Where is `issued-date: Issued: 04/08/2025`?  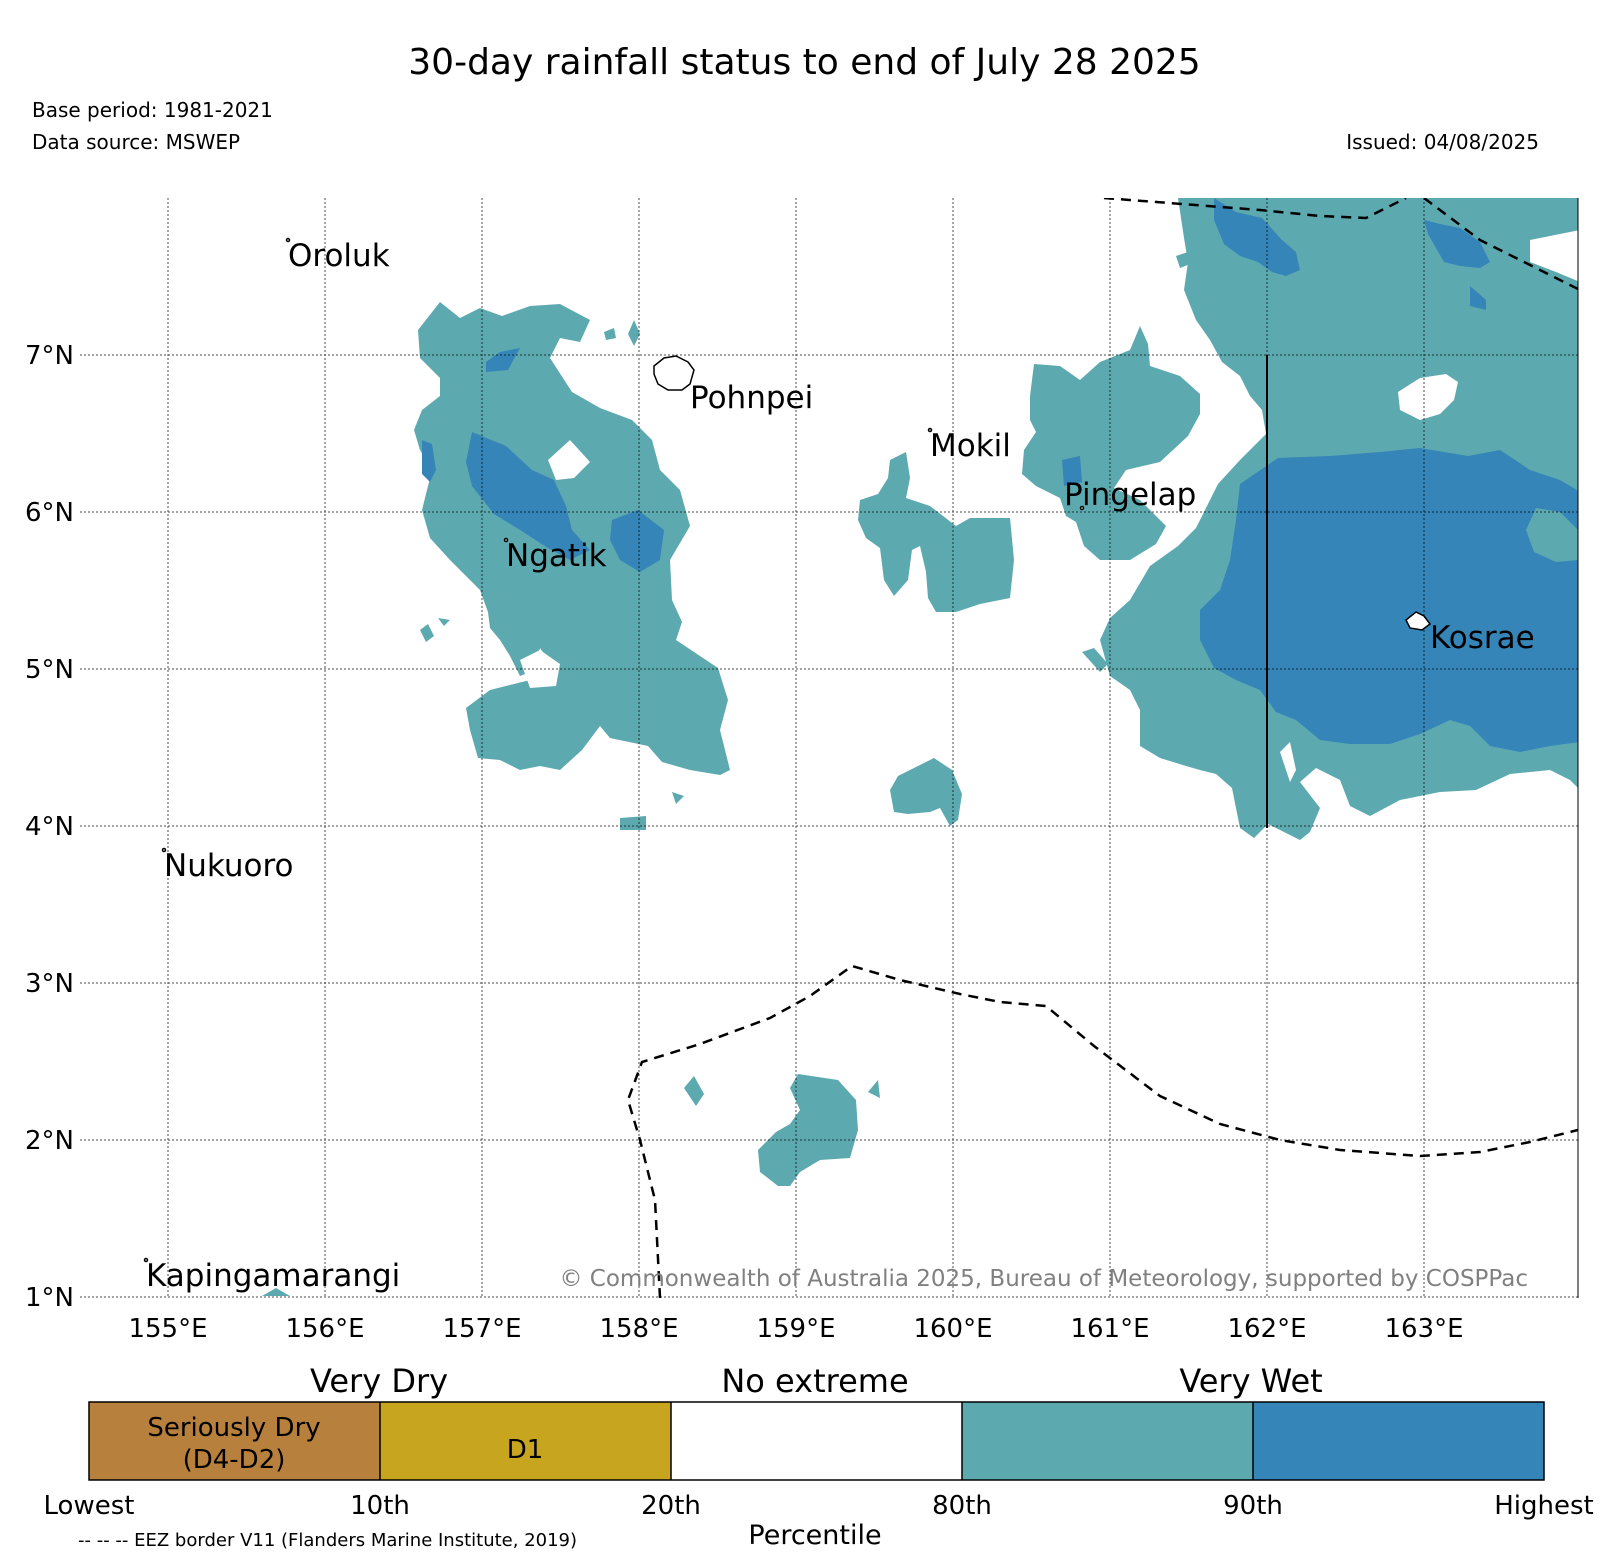 issued-date: Issued: 04/08/2025 is located at coordinates (1442, 142).